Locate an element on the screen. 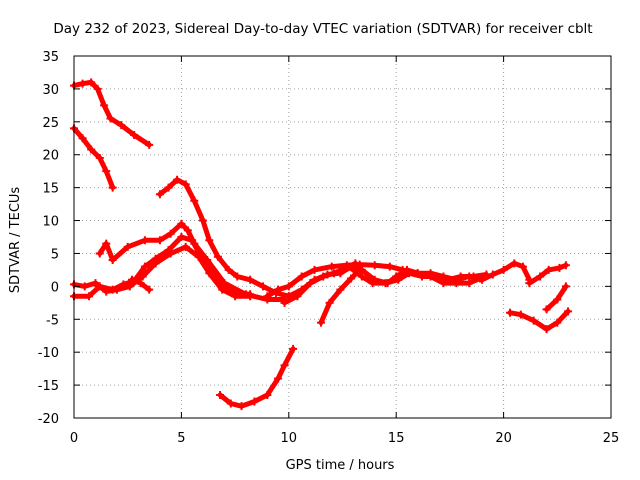  series-arc-1-markers is located at coordinates (112, 113).